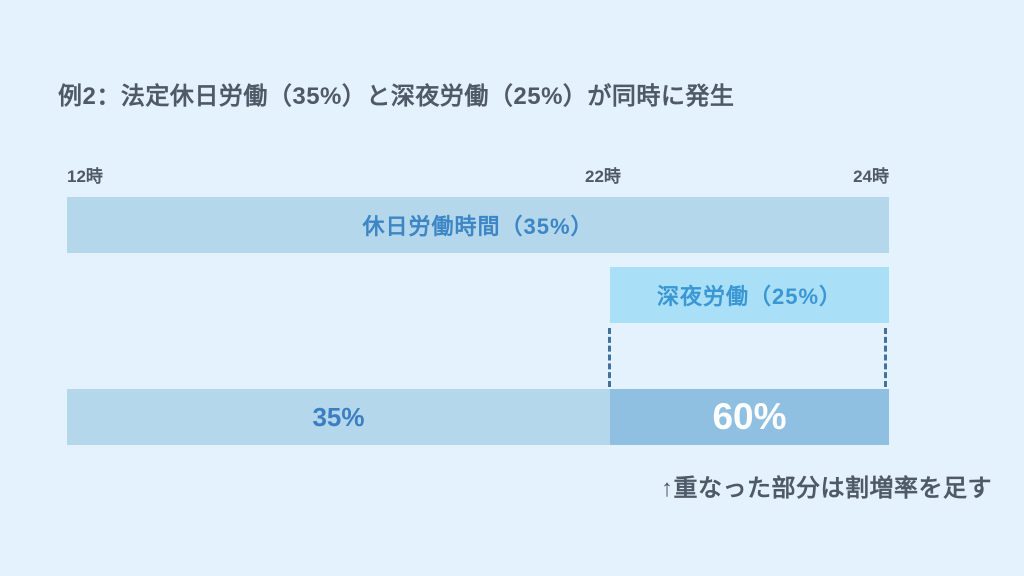 Image resolution: width=1024 pixels, height=576 pixels. I want to click on timeline-tick-12h: 12時, so click(85, 176).